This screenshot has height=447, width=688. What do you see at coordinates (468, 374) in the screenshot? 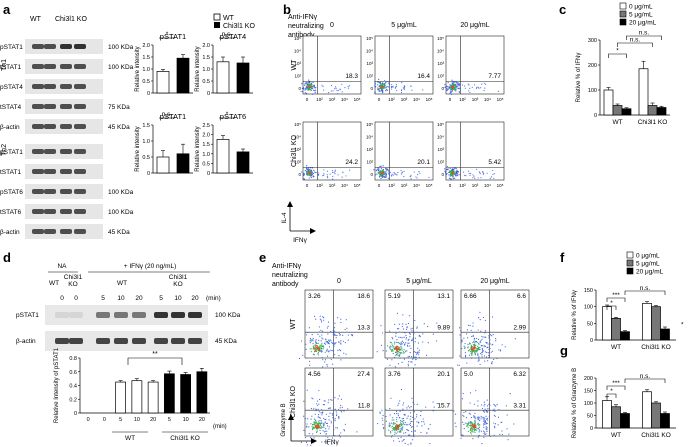
I see `quadrant-value: 5.0` at bounding box center [468, 374].